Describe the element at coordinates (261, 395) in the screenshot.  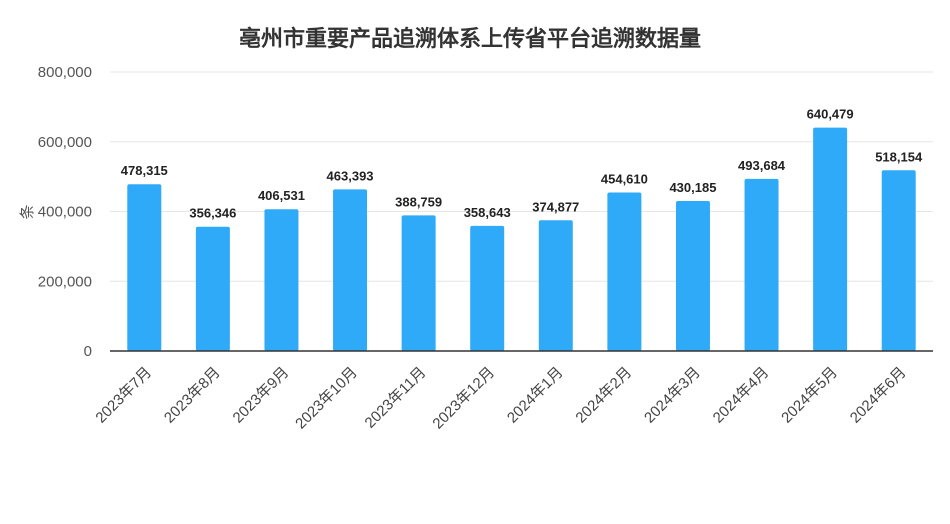
I see `x-tick-label: 2023年9月` at that location.